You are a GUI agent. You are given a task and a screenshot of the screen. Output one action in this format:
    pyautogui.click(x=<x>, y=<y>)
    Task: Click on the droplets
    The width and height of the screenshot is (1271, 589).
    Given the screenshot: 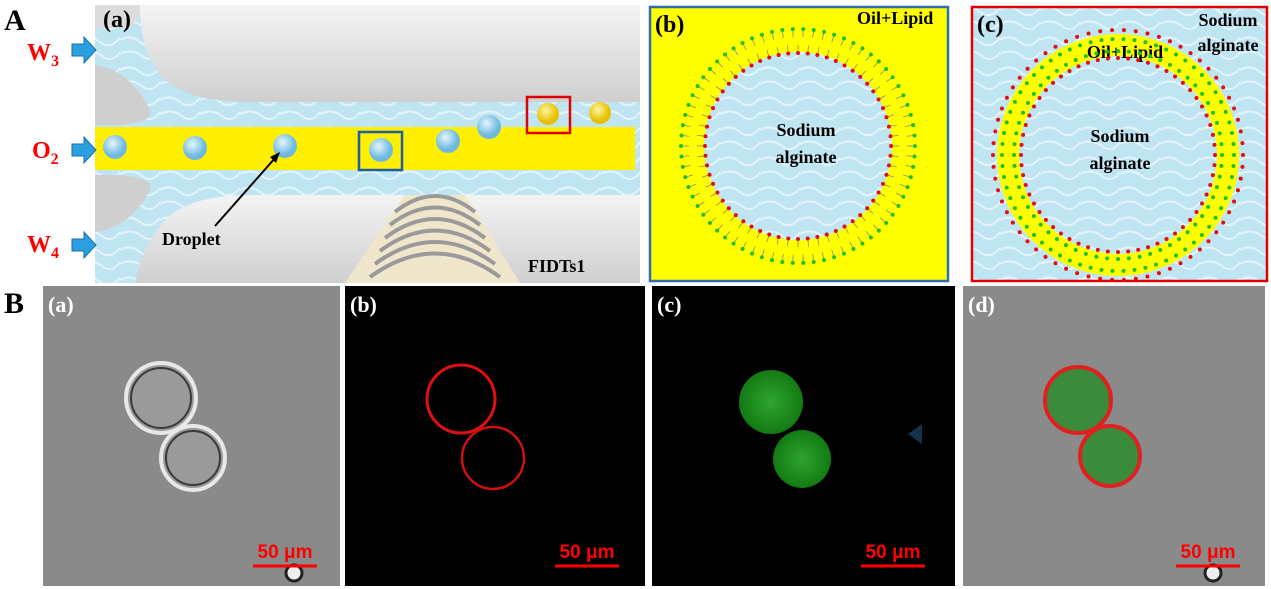 What is the action you would take?
    pyautogui.click(x=357, y=132)
    